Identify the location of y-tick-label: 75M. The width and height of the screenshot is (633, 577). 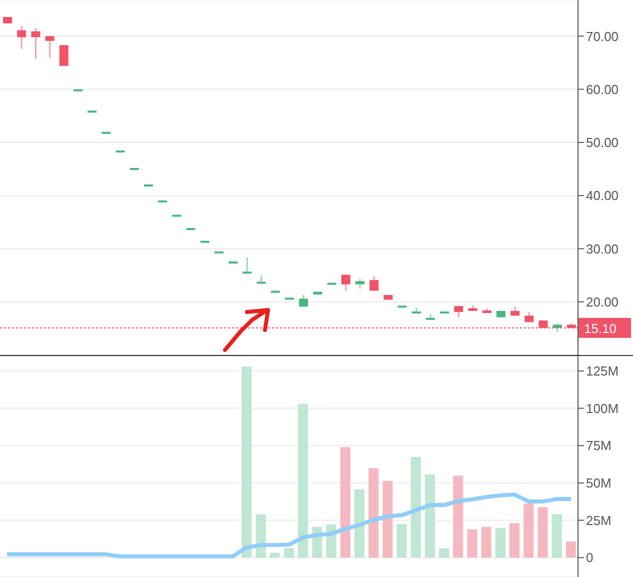
(599, 446).